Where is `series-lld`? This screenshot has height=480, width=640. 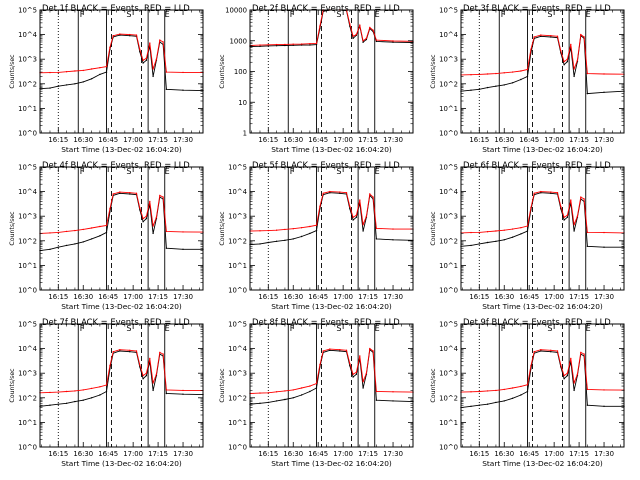 series-lld is located at coordinates (542, 54).